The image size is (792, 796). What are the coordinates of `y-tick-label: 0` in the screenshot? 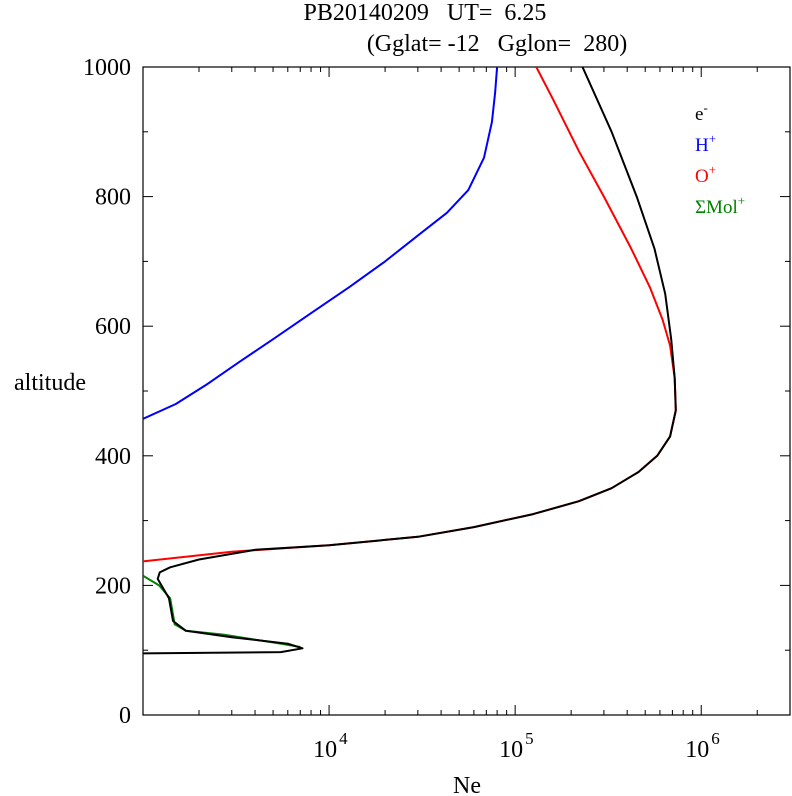 It's located at (125, 716).